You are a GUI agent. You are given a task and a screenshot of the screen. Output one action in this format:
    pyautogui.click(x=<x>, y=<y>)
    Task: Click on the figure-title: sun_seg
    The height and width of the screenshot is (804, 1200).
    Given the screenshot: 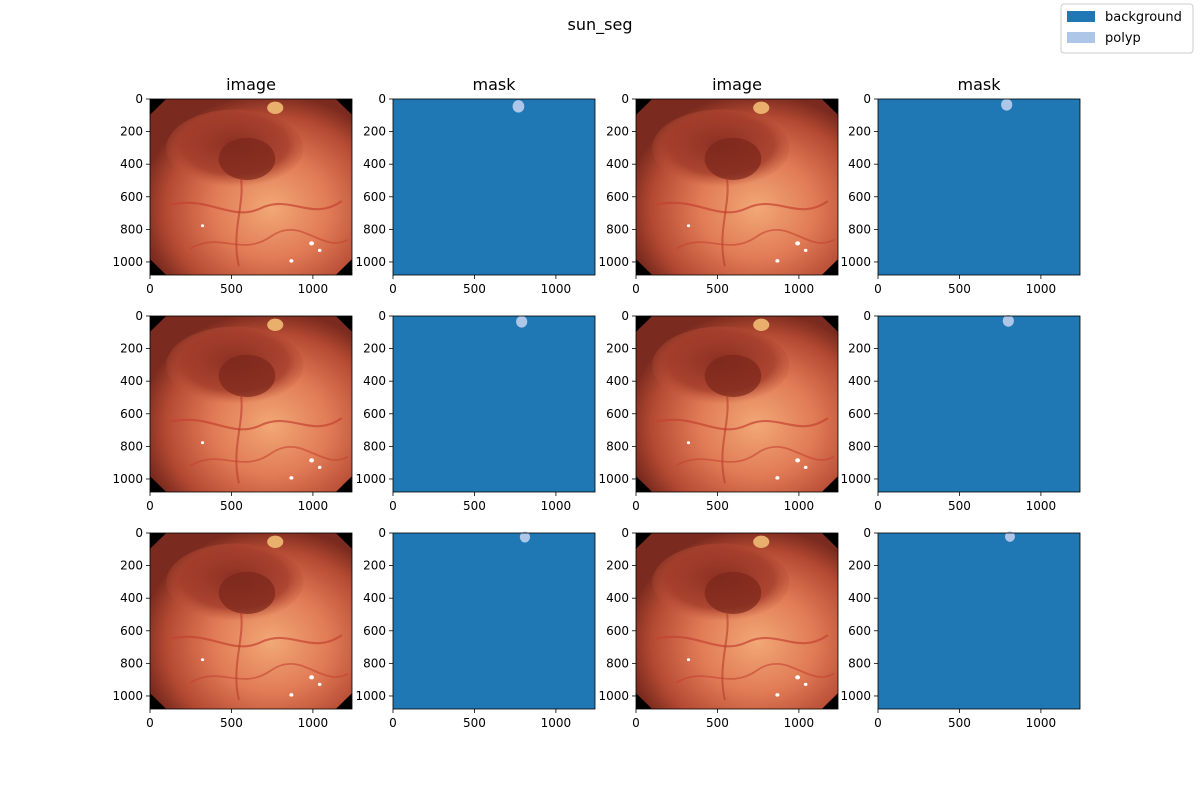 What is the action you would take?
    pyautogui.click(x=600, y=25)
    